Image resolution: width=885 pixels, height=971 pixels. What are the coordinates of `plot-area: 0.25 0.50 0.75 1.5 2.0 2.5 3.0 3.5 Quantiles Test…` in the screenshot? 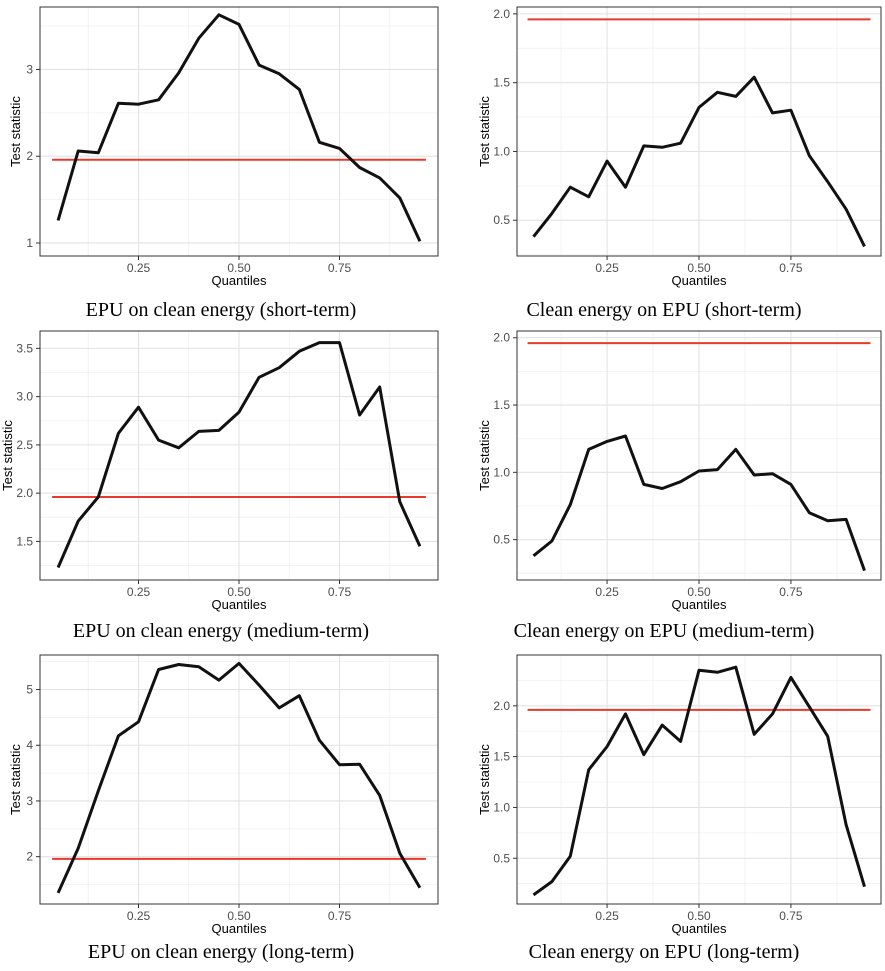 It's located at (219, 471).